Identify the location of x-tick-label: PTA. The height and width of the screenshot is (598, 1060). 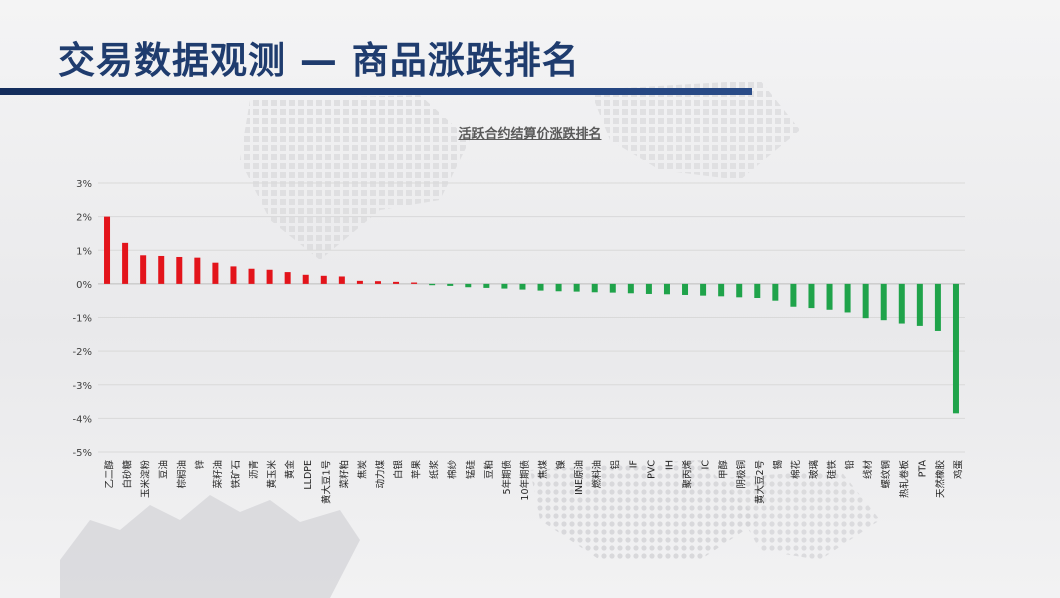
(922, 469).